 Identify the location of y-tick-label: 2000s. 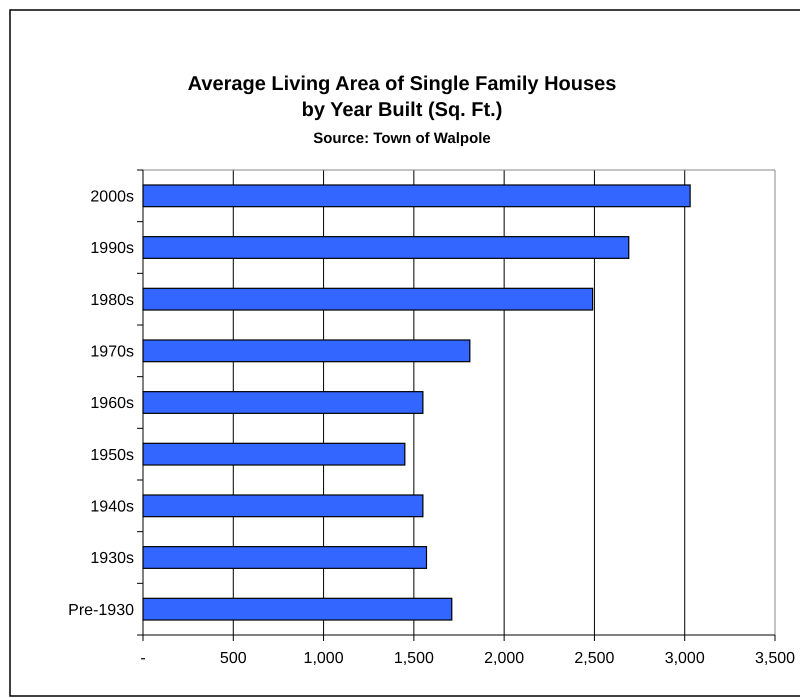
(112, 197).